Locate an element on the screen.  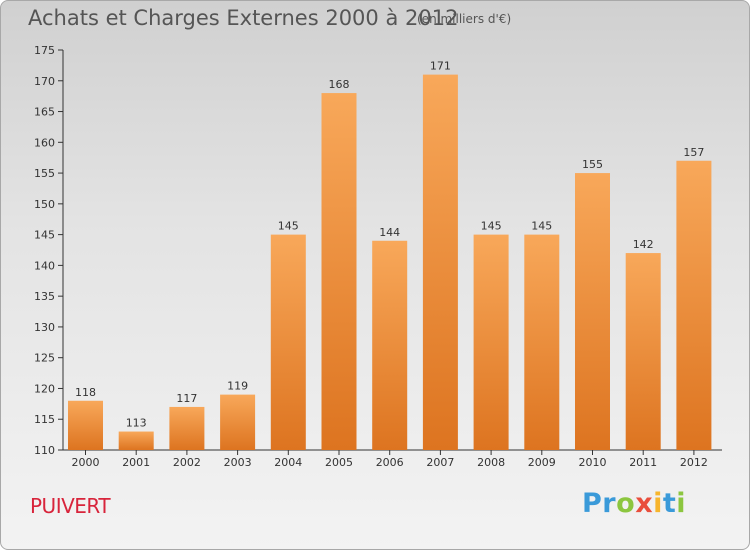
y-tick-label: 165 is located at coordinates (44, 112).